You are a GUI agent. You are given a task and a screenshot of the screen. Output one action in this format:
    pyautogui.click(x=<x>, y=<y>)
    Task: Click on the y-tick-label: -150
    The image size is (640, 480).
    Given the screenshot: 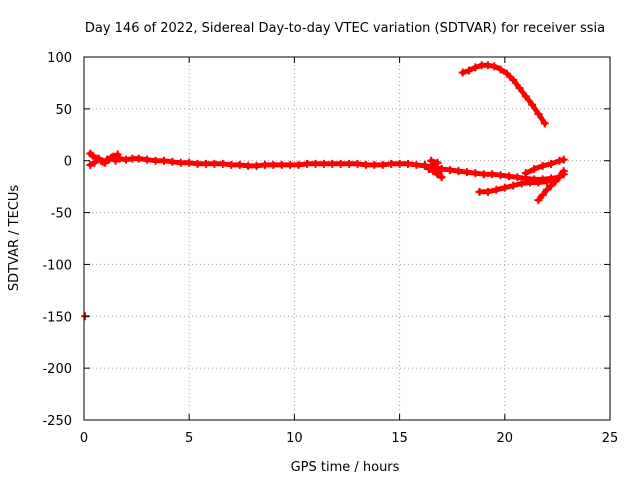 What is the action you would take?
    pyautogui.click(x=57, y=317)
    